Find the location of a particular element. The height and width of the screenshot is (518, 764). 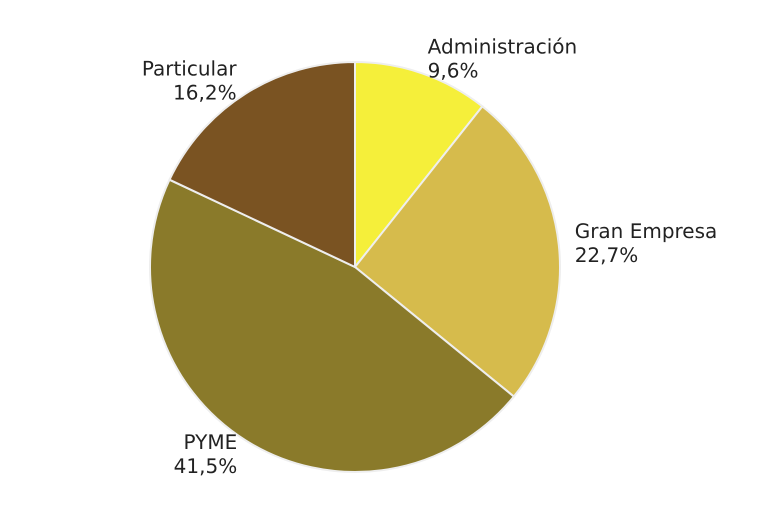

slice-label: Gran Empresa is located at coordinates (646, 231).